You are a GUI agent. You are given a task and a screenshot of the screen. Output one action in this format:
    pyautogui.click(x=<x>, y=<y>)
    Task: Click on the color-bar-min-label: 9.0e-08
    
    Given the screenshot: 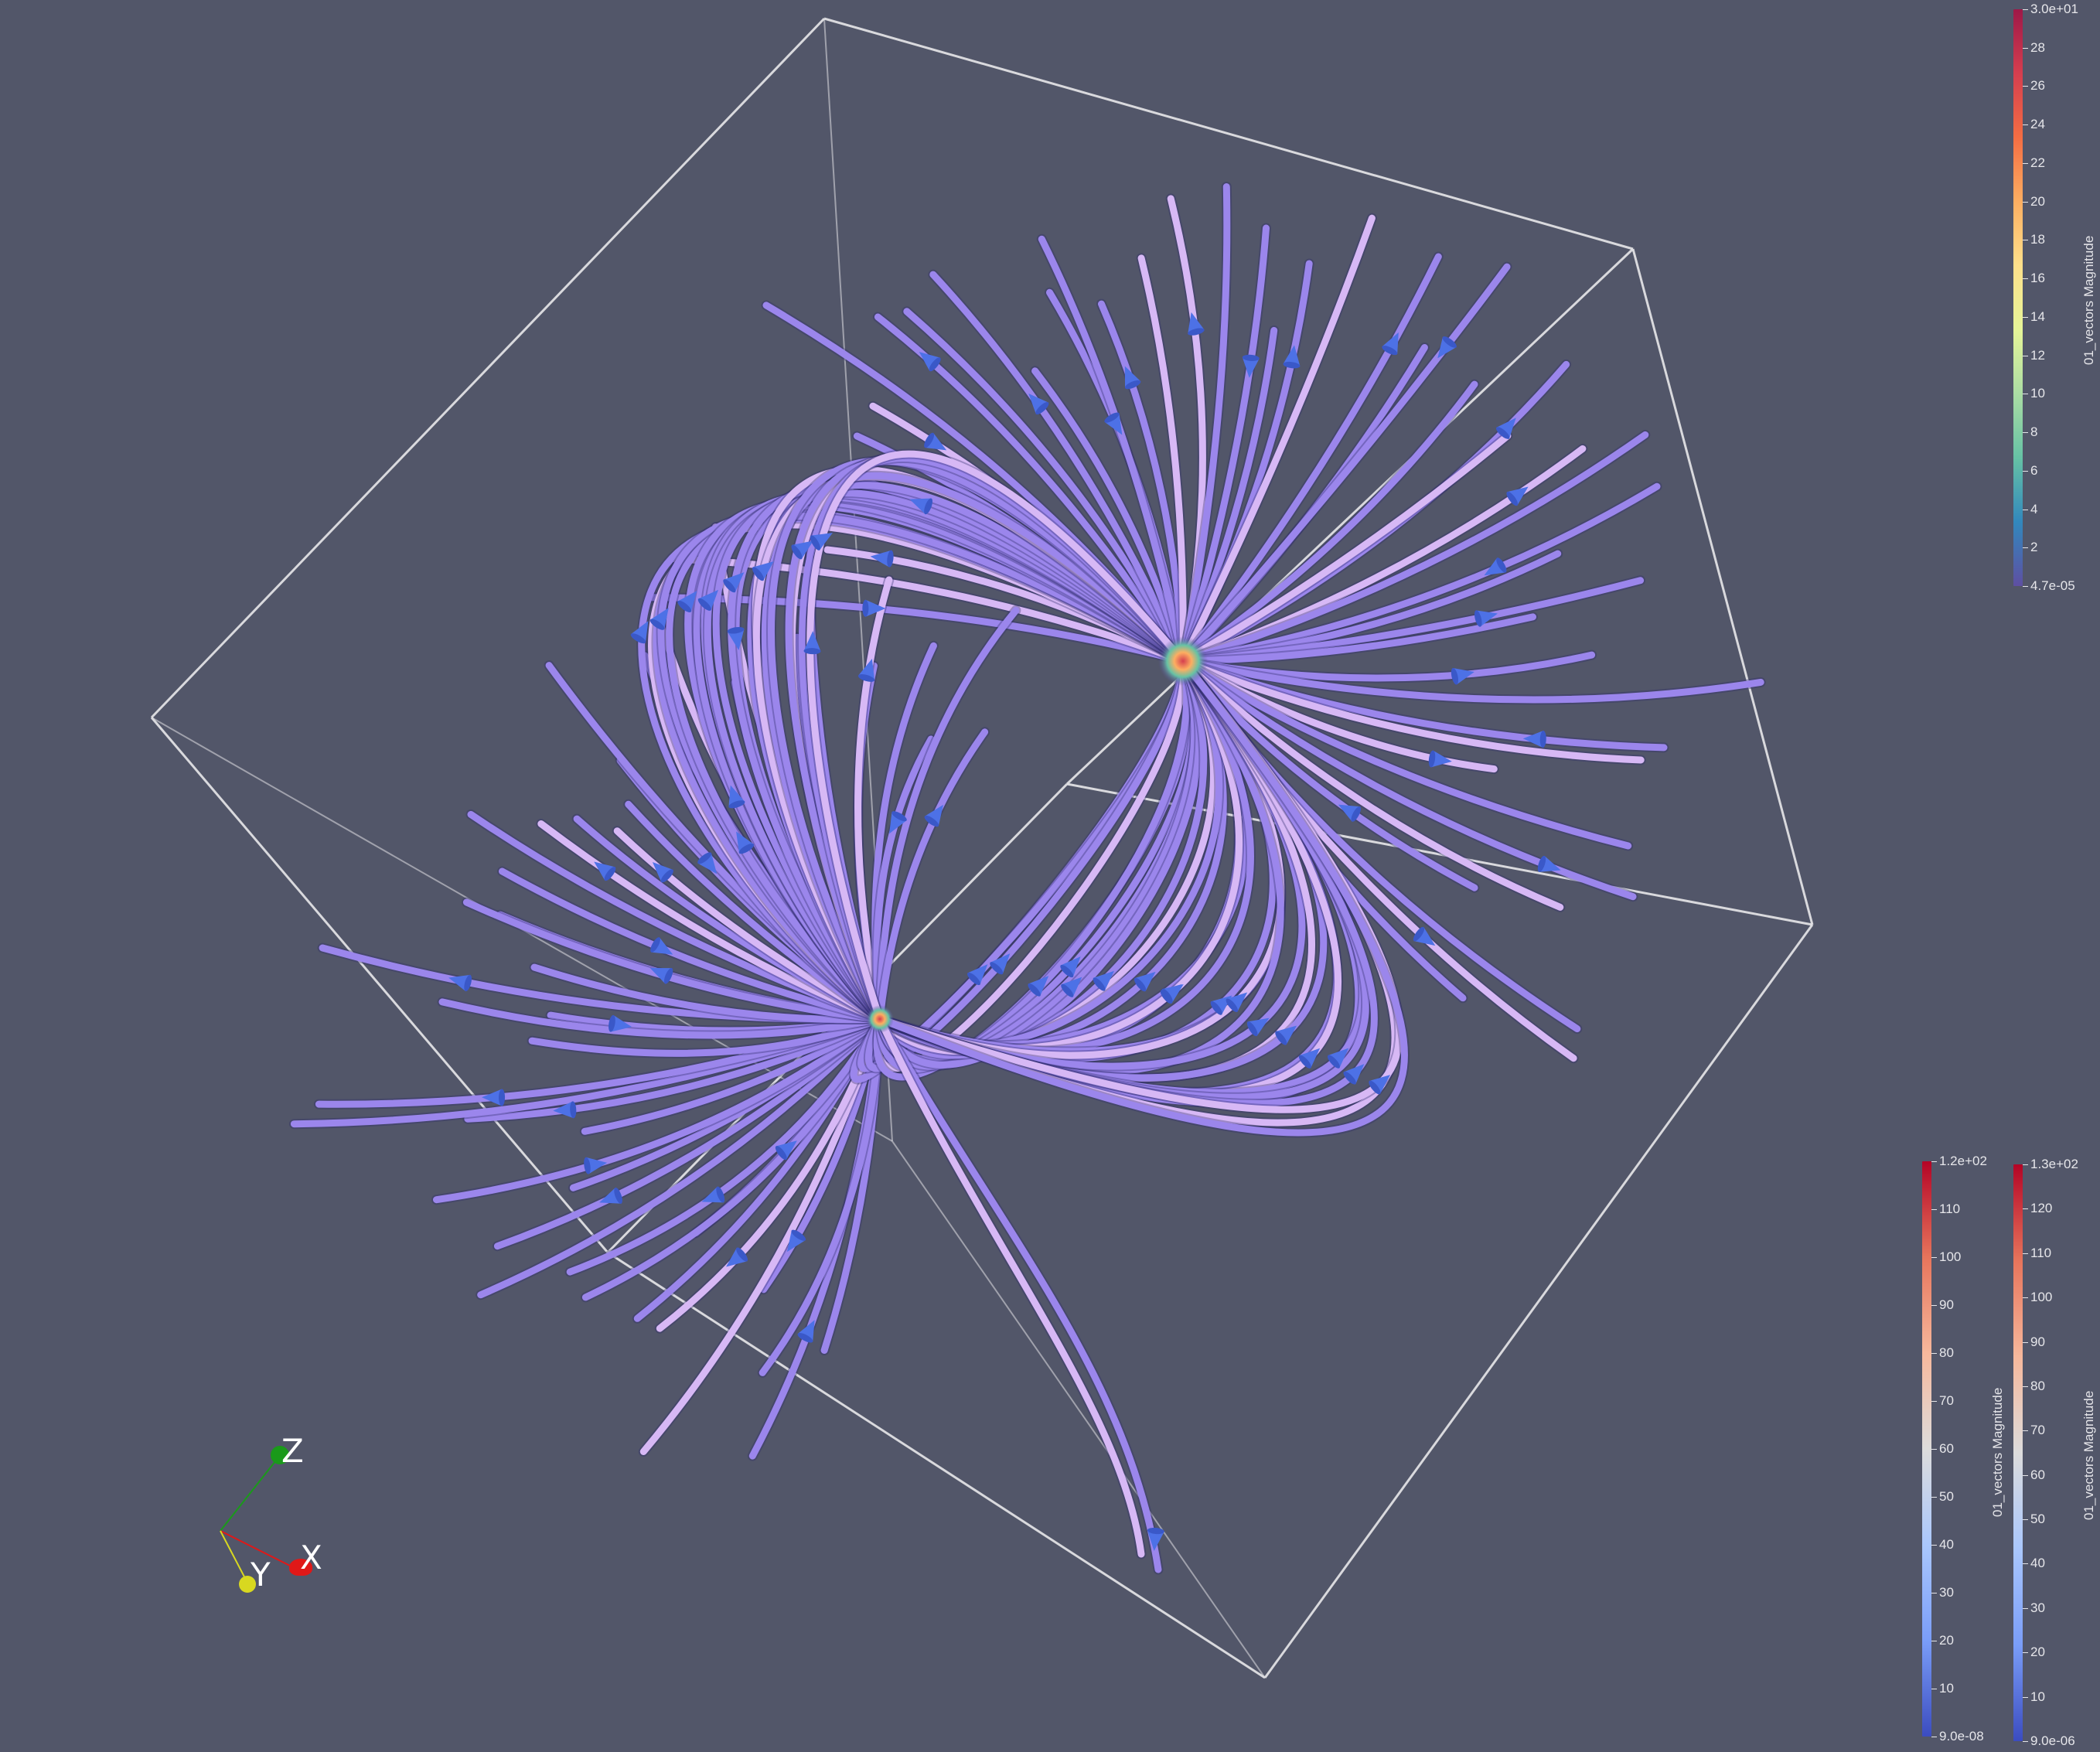 What is the action you would take?
    pyautogui.click(x=1961, y=1736)
    